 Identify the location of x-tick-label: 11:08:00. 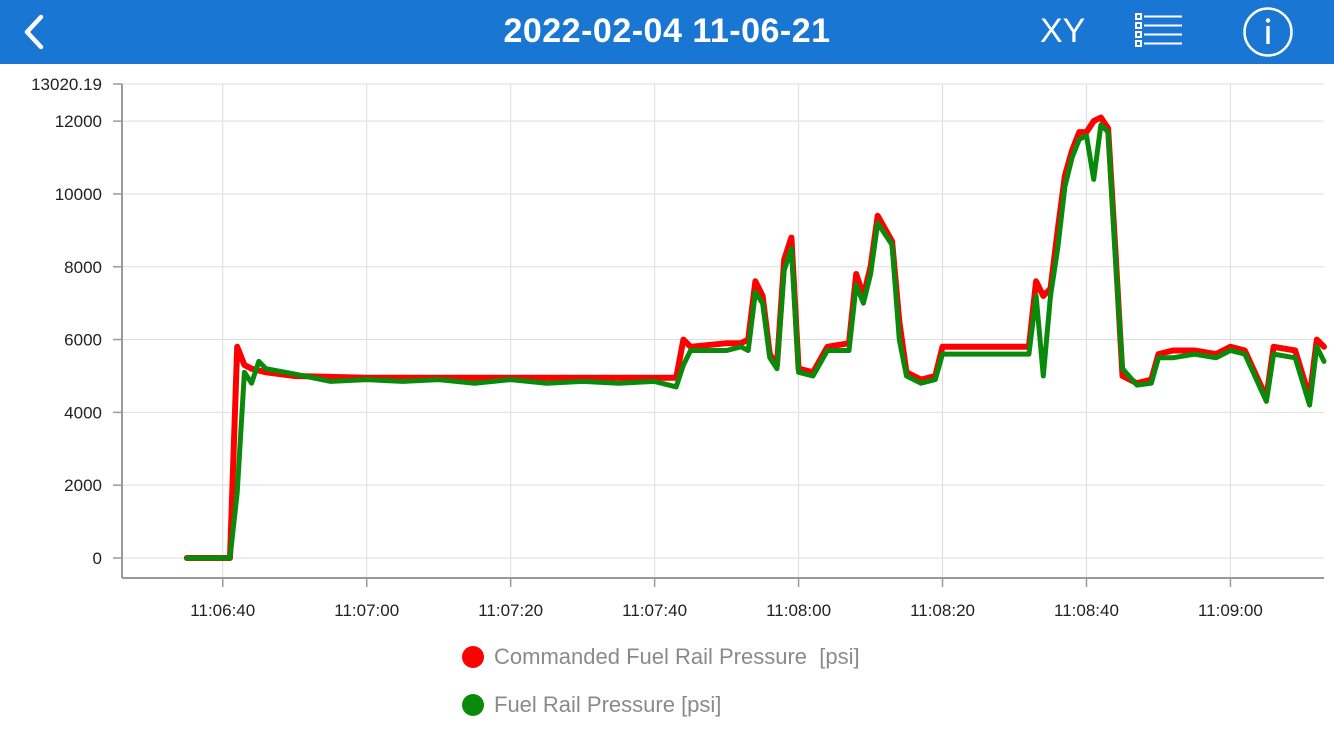
(798, 610).